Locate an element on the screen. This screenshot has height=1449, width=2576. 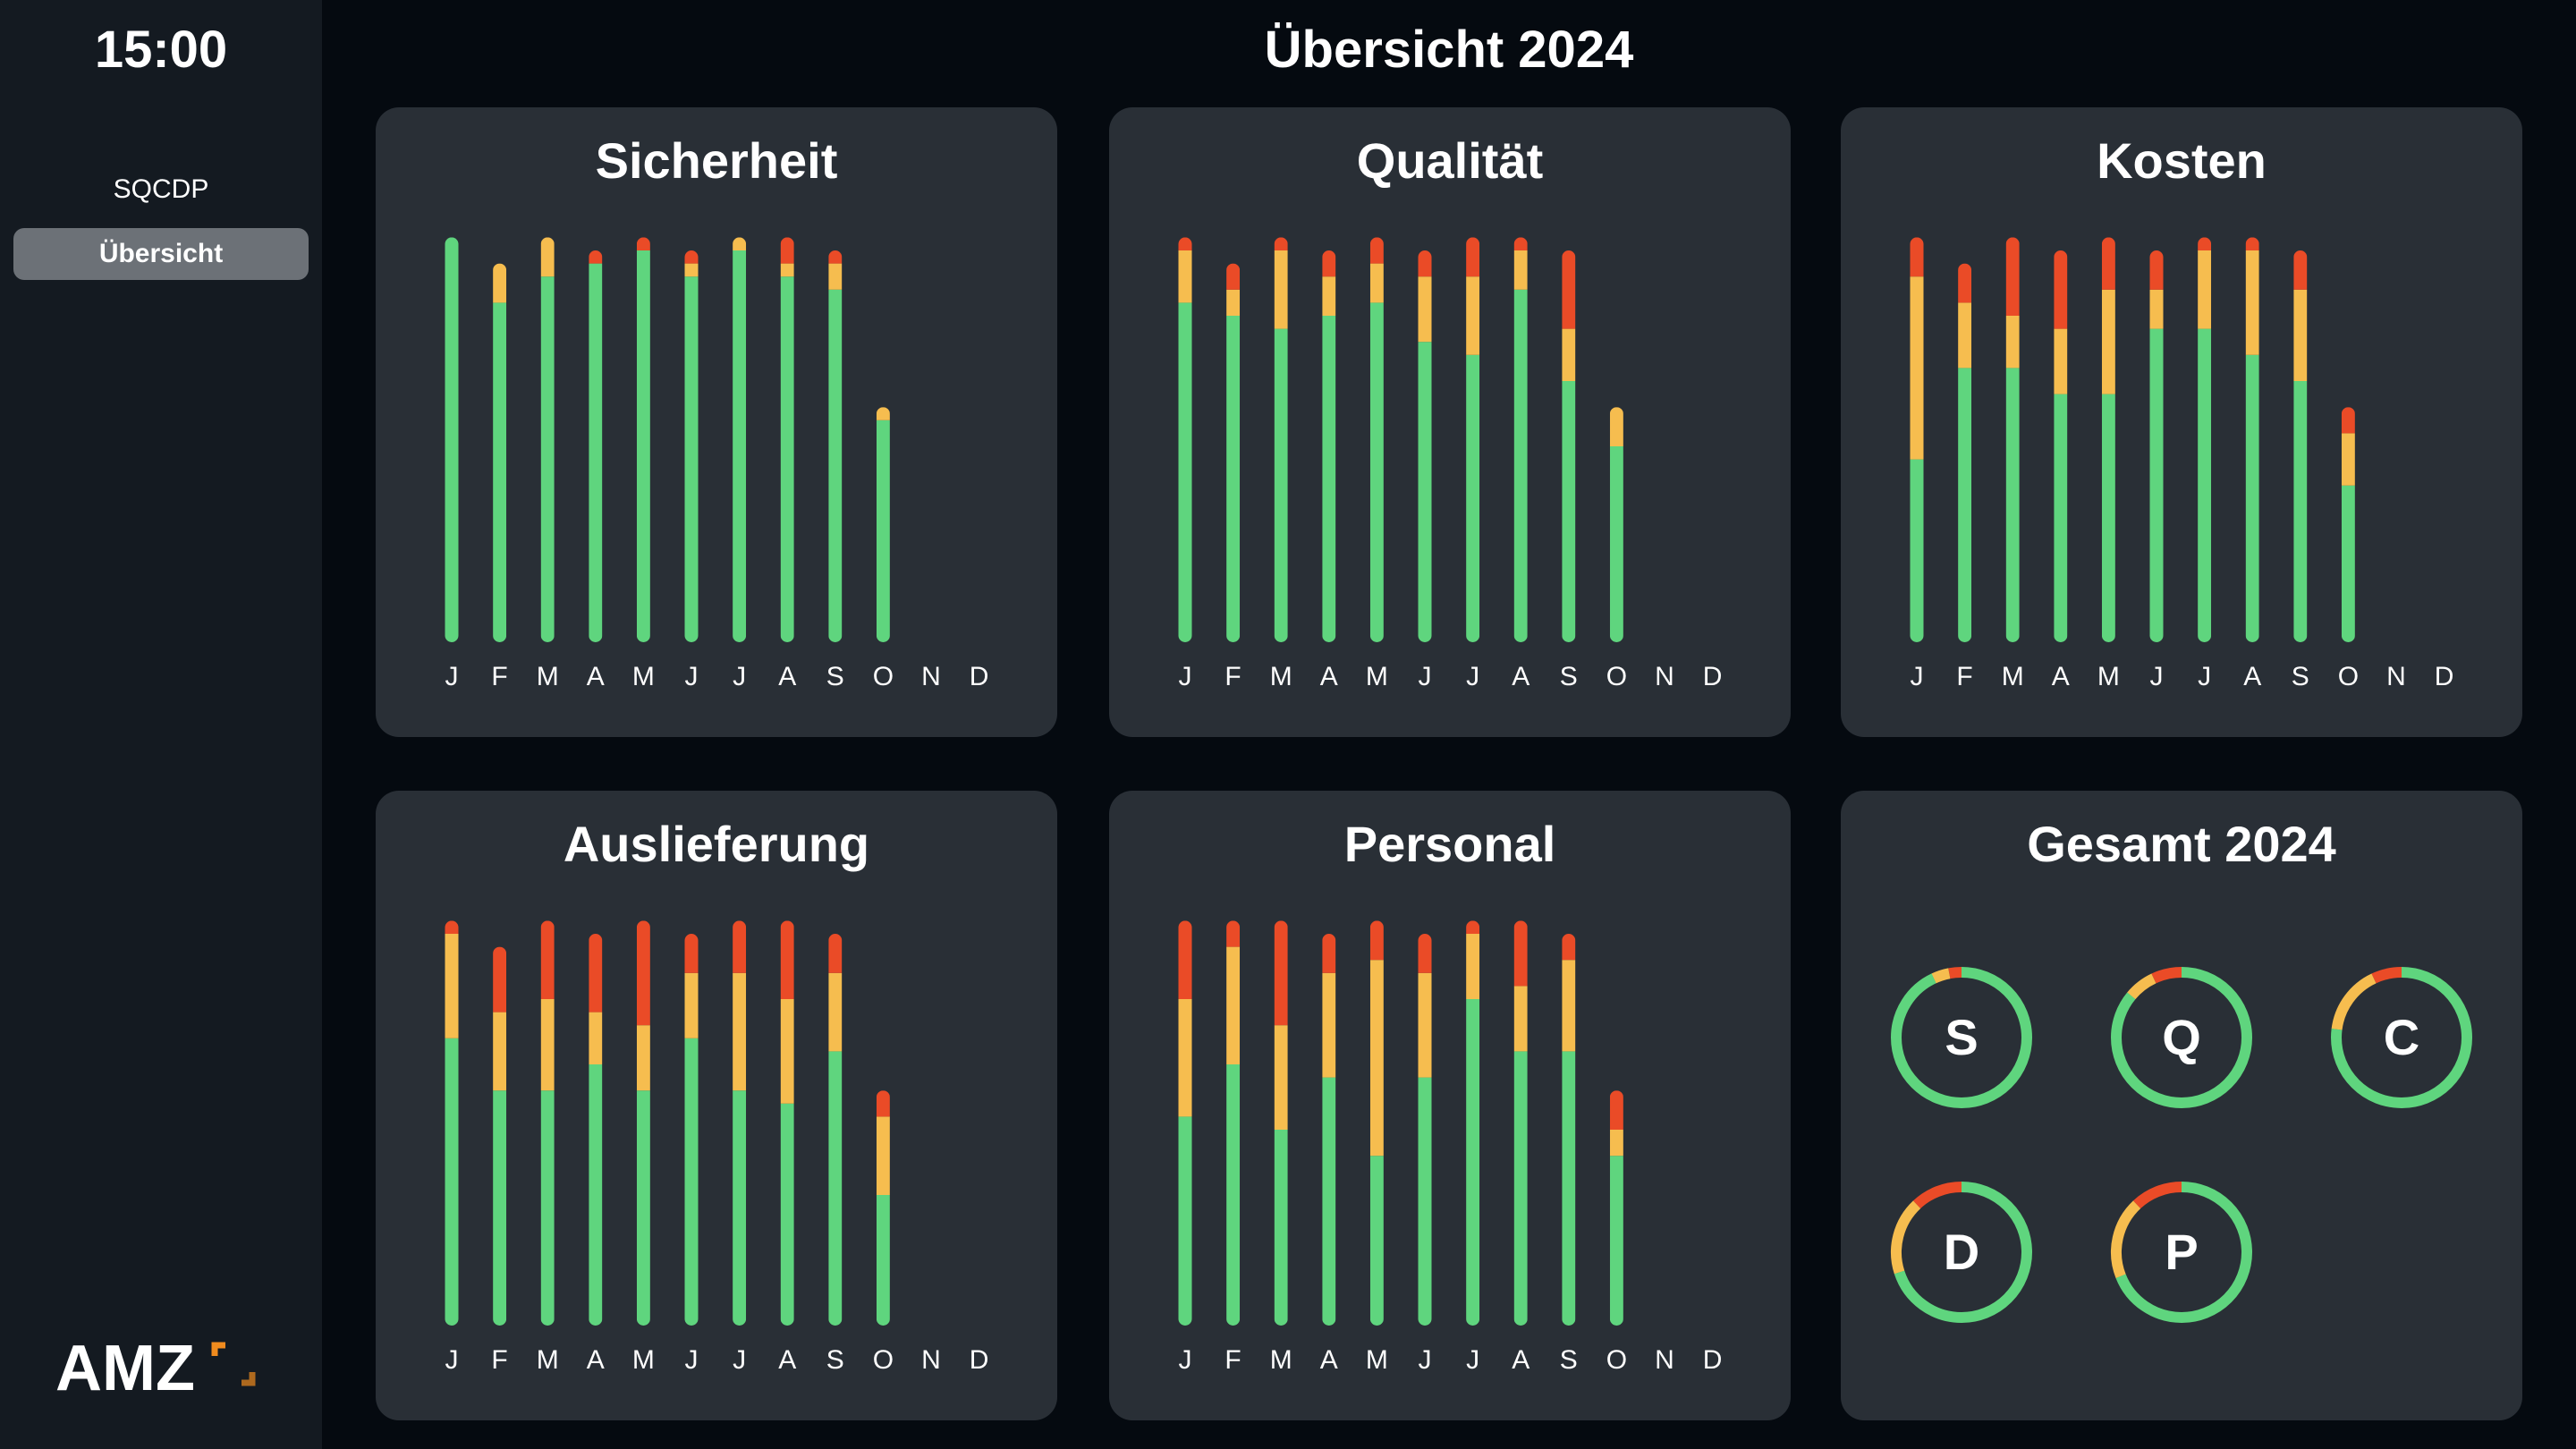
chart-title-gesamt: Gesamt 2024 is located at coordinates (2181, 844).